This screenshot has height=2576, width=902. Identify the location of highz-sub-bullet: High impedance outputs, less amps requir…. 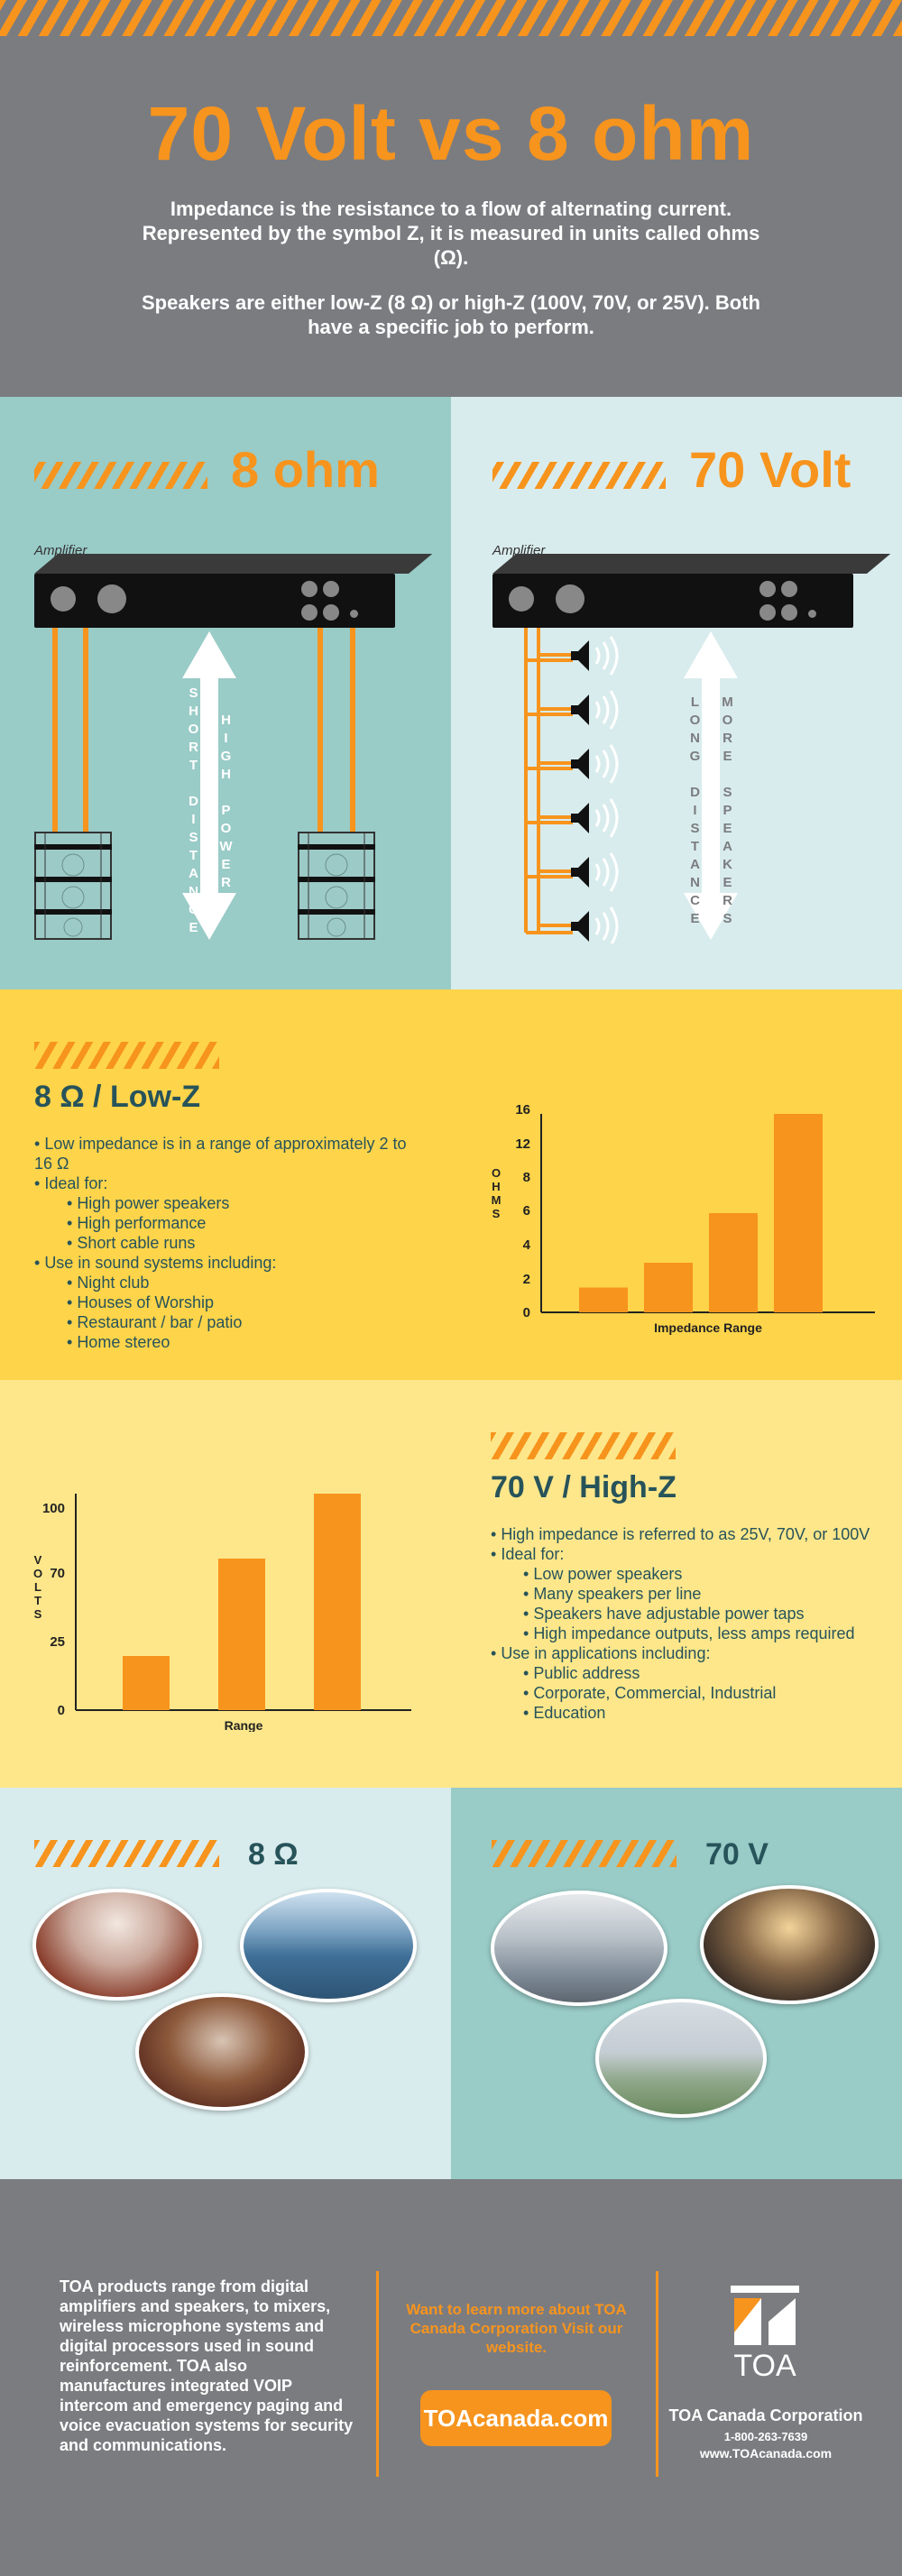
(689, 1633).